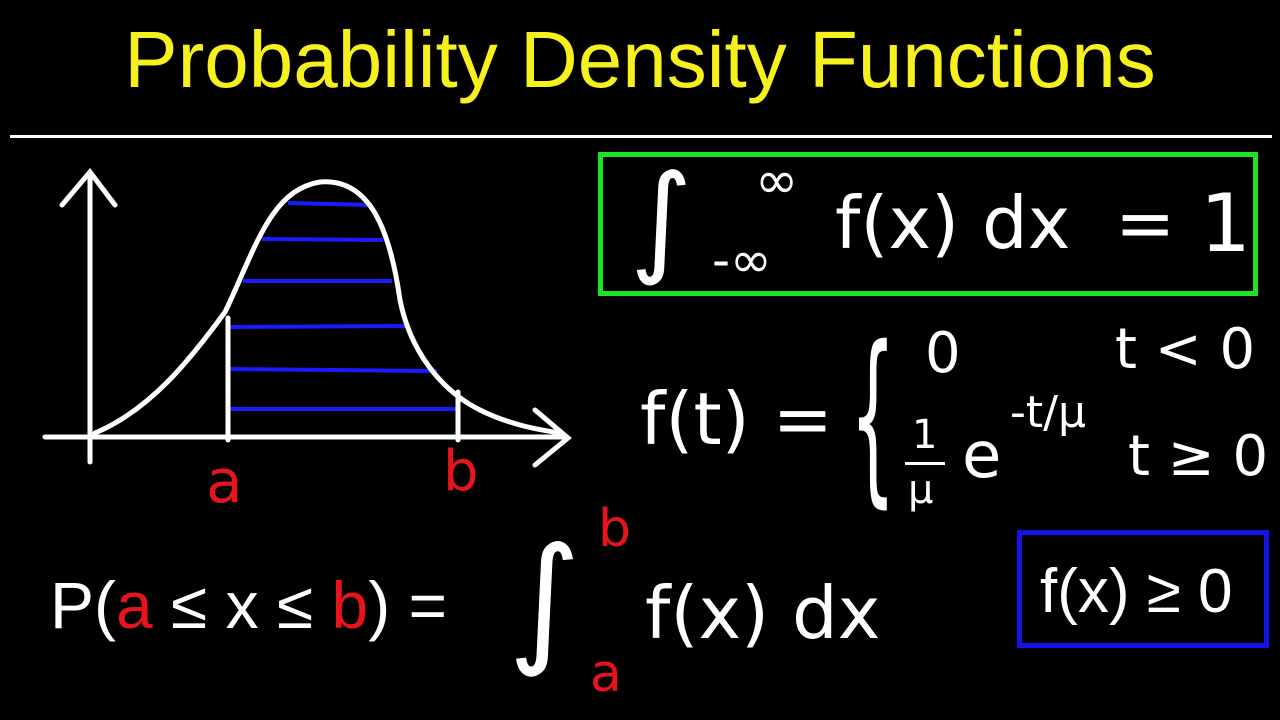 The width and height of the screenshot is (1280, 720). I want to click on shaded-area-lines, so click(343, 306).